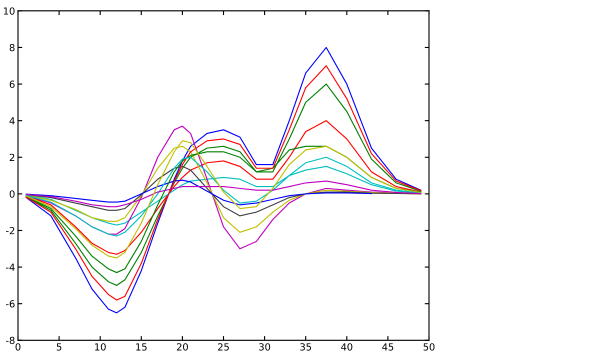  Describe the element at coordinates (10, 267) in the screenshot. I see `y-tick-label: -4` at that location.